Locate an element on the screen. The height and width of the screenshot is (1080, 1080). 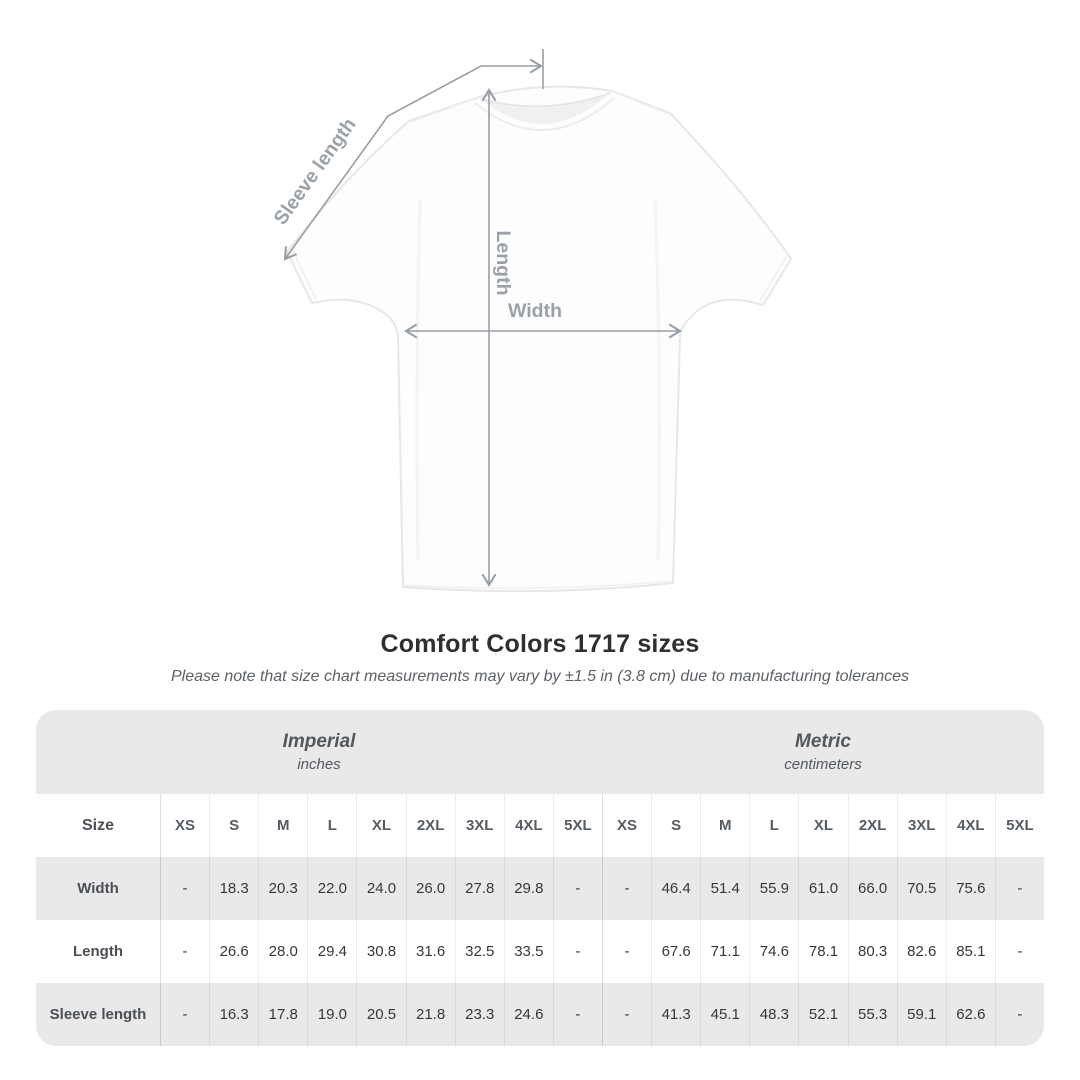
row-label: Width is located at coordinates (98, 888).